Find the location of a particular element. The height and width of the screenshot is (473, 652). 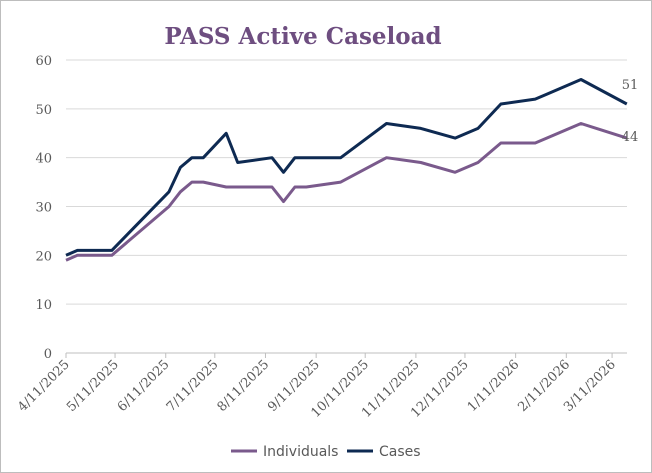

y-tick-label: 40 is located at coordinates (43, 159).